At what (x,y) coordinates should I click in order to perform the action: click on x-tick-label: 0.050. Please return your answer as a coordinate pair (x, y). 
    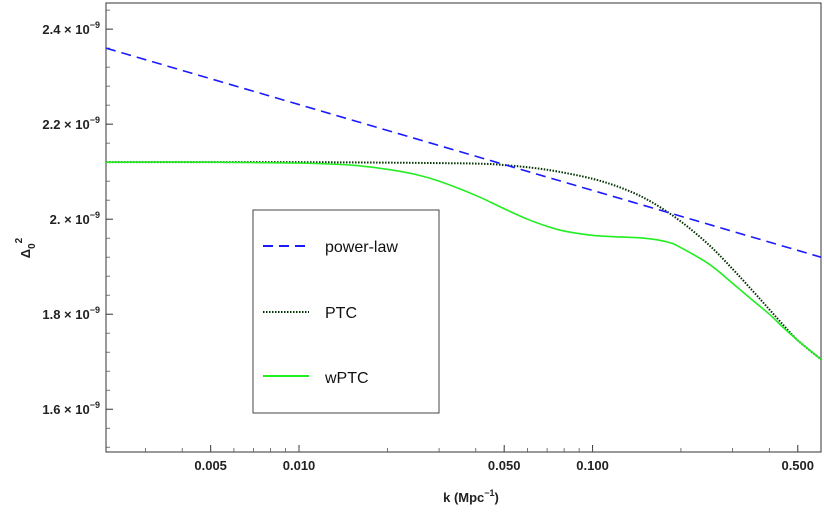
    Looking at the image, I should click on (504, 465).